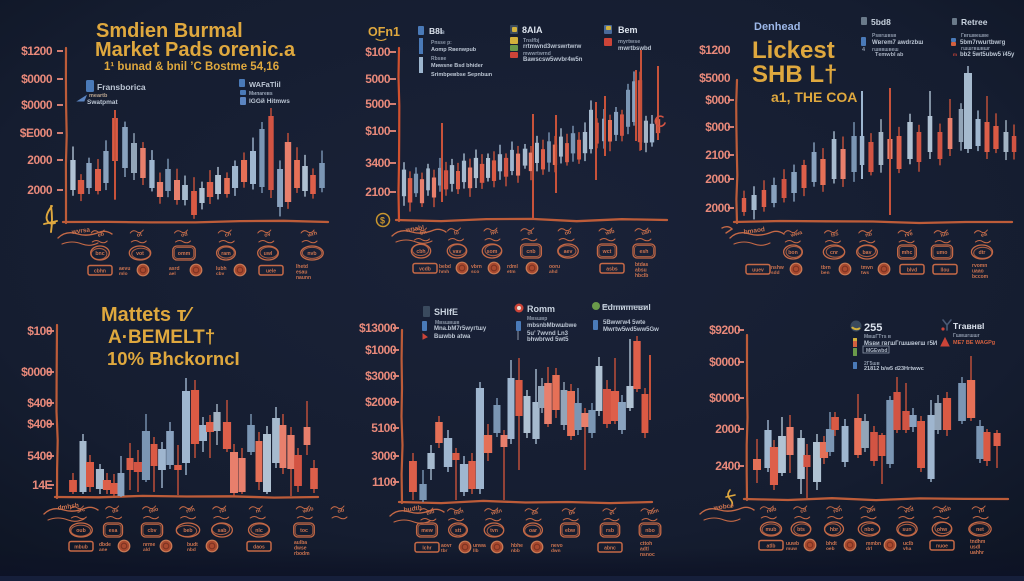 Image resolution: width=1024 pixels, height=581 pixels. I want to click on svg-text: dwn, so click(556, 551).